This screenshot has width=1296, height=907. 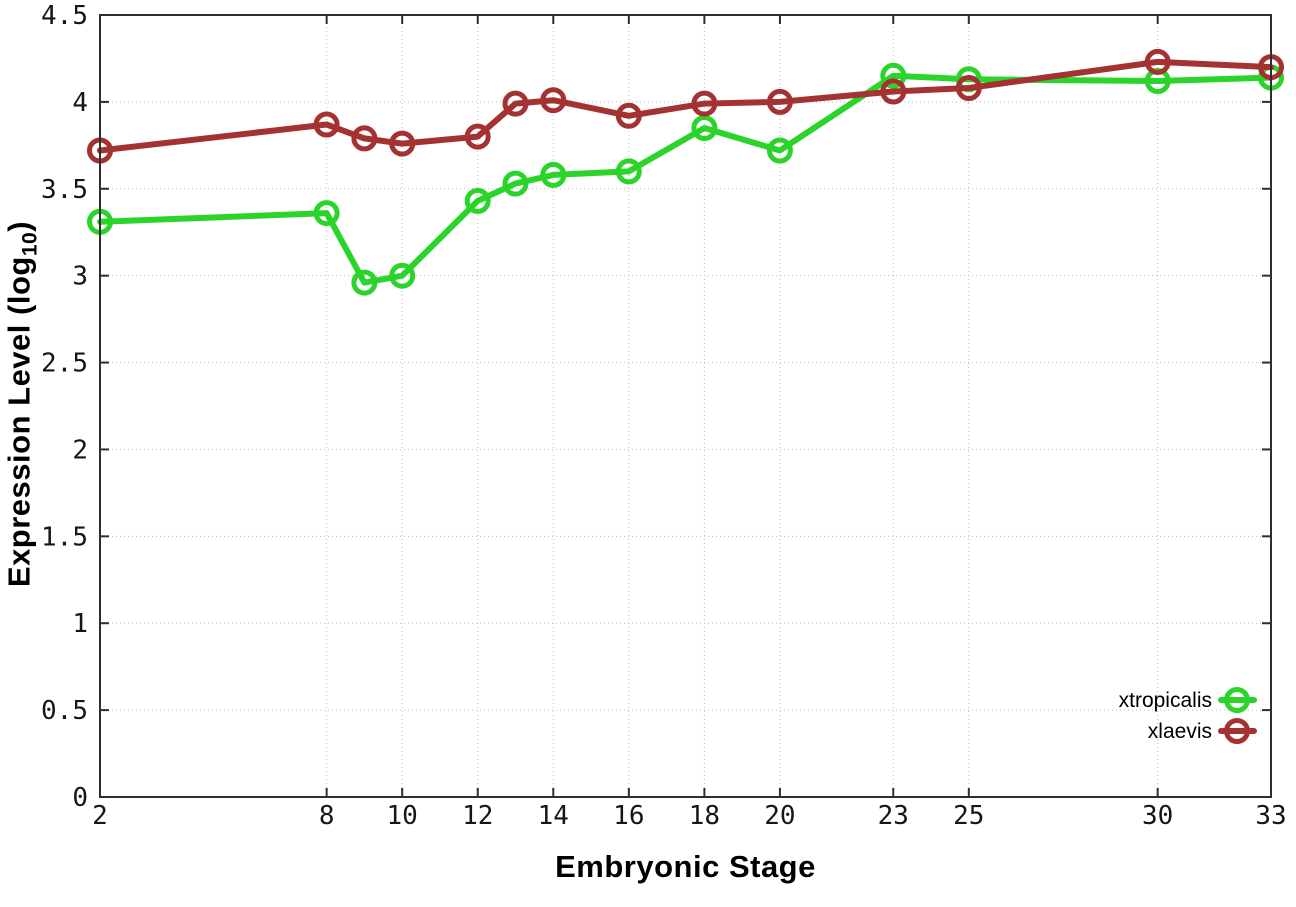 What do you see at coordinates (30, 244) in the screenshot?
I see `y-axis-title-subscript: 10` at bounding box center [30, 244].